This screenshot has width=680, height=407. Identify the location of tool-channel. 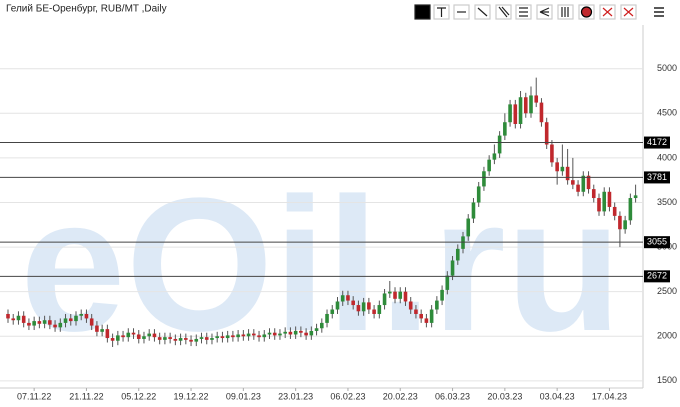
(523, 12).